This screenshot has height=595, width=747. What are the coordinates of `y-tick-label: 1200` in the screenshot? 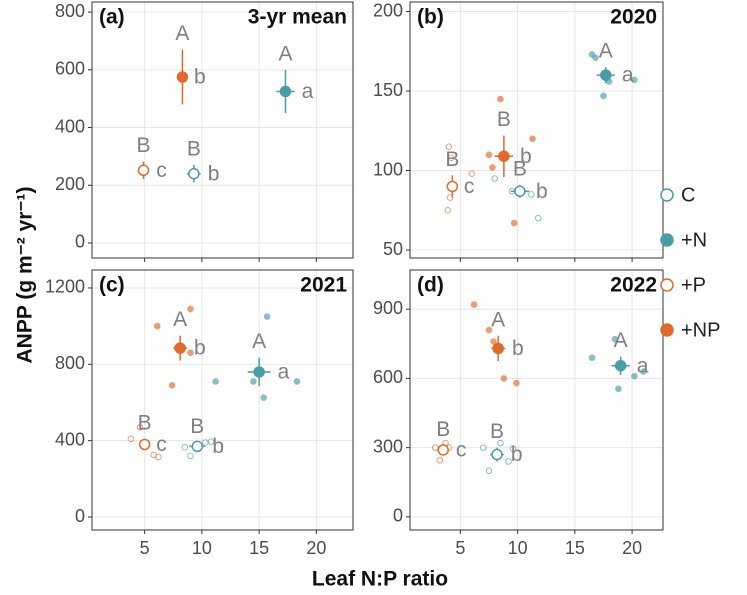 It's located at (65, 287).